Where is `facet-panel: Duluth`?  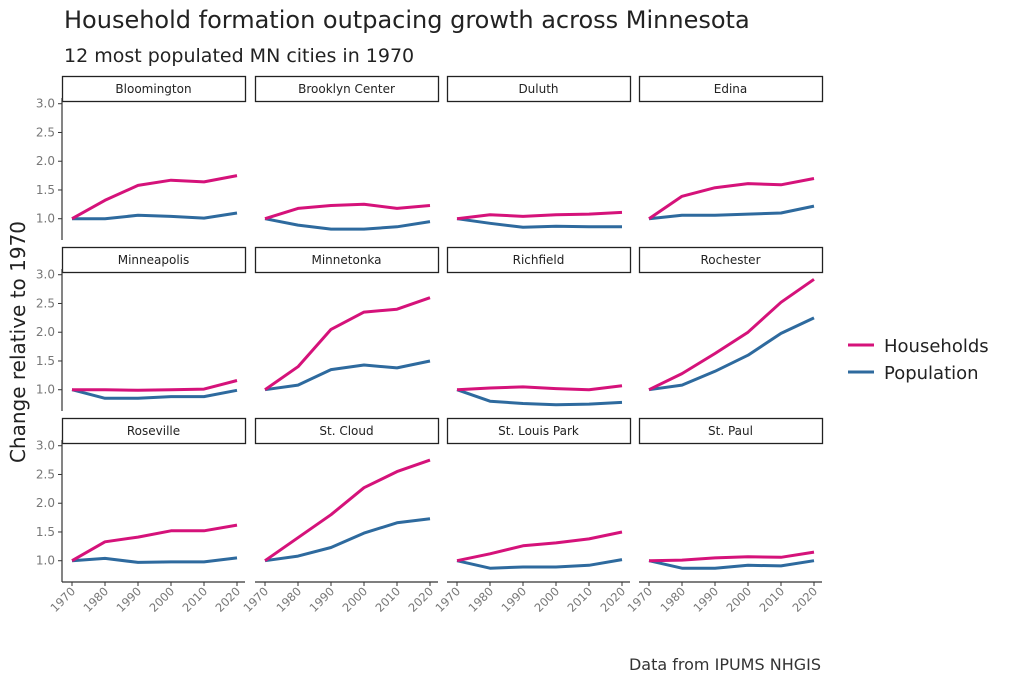
facet-panel: Duluth is located at coordinates (539, 152).